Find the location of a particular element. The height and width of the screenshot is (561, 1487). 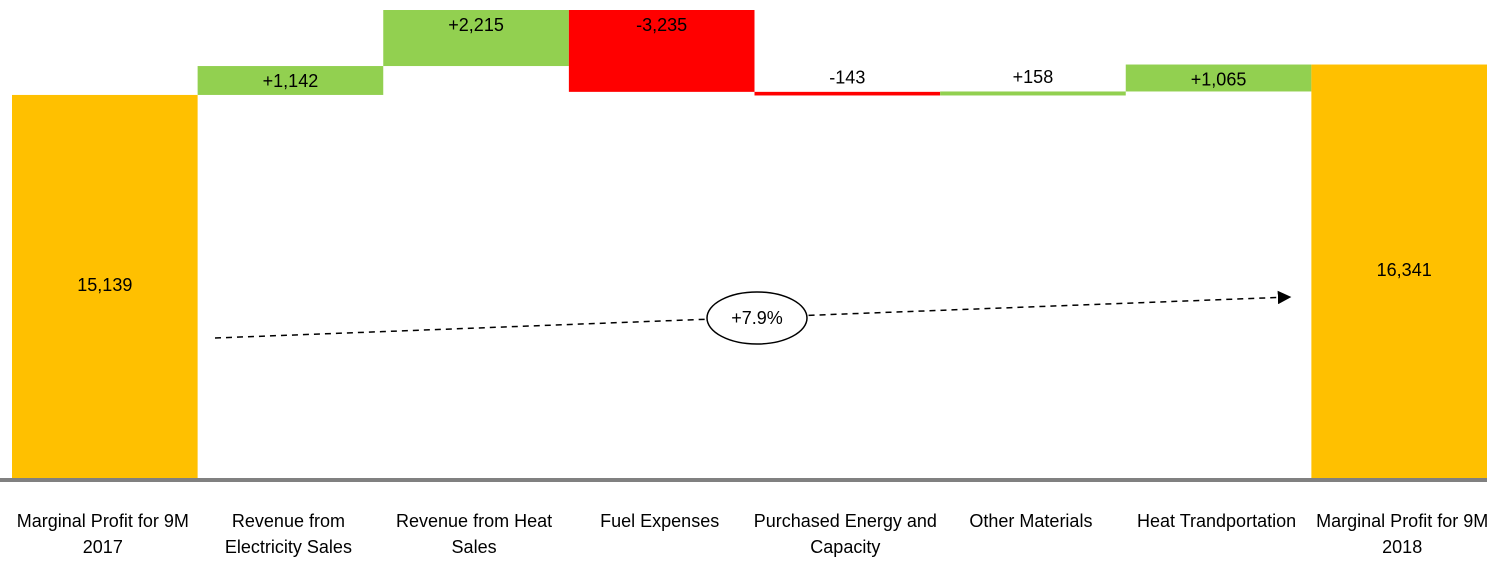

data-label: 15,139 is located at coordinates (104, 285).